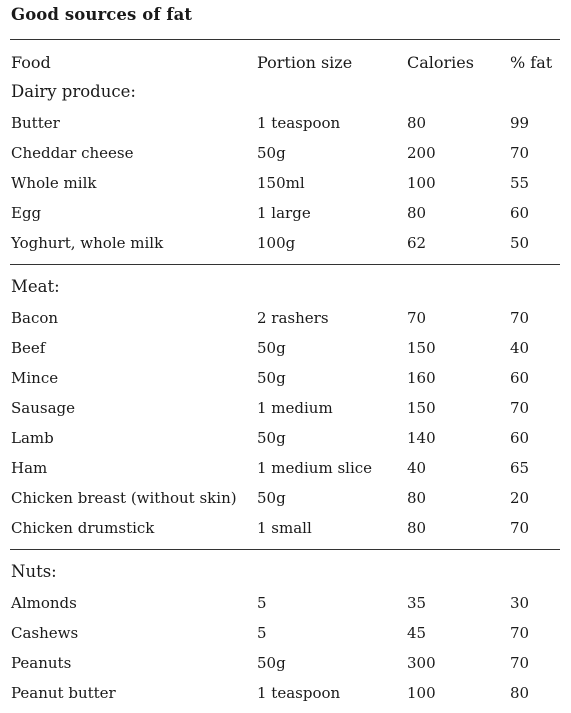 This screenshot has height=713, width=571. I want to click on column-header-fat: % fat, so click(531, 62).